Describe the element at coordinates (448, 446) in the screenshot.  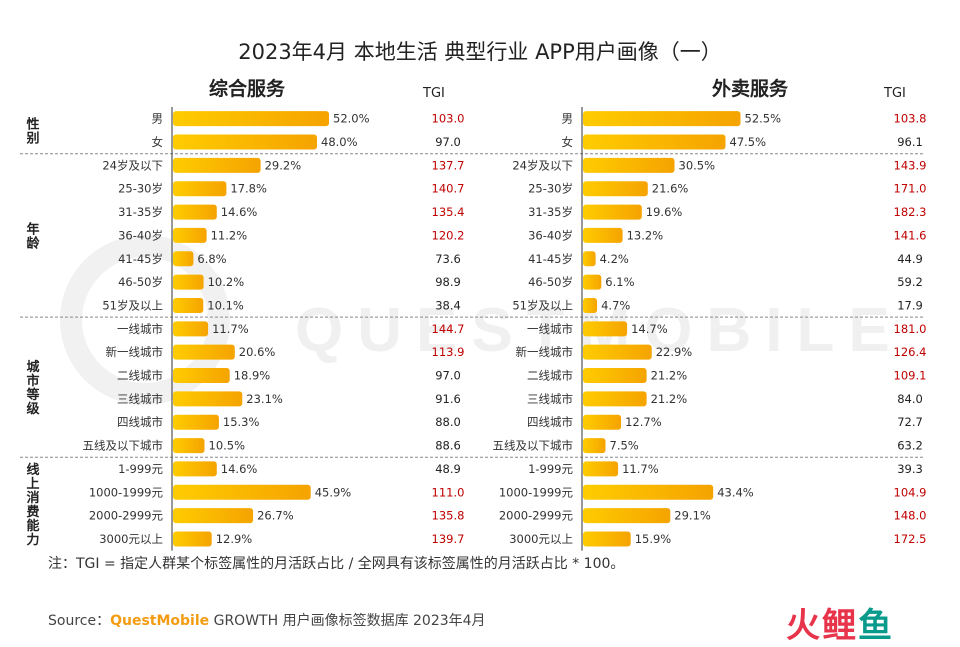
I see `tgi-value: 88.6` at that location.